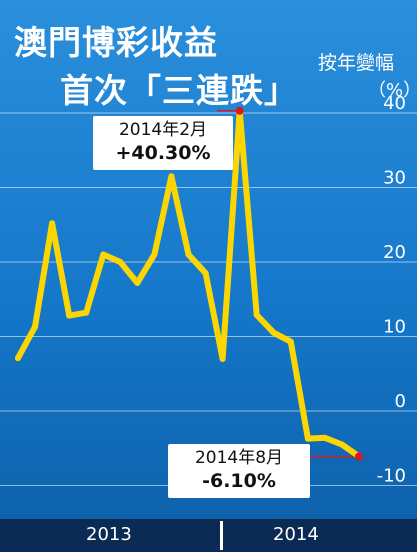 The height and width of the screenshot is (552, 417). I want to click on y-tick-label: 30, so click(394, 178).